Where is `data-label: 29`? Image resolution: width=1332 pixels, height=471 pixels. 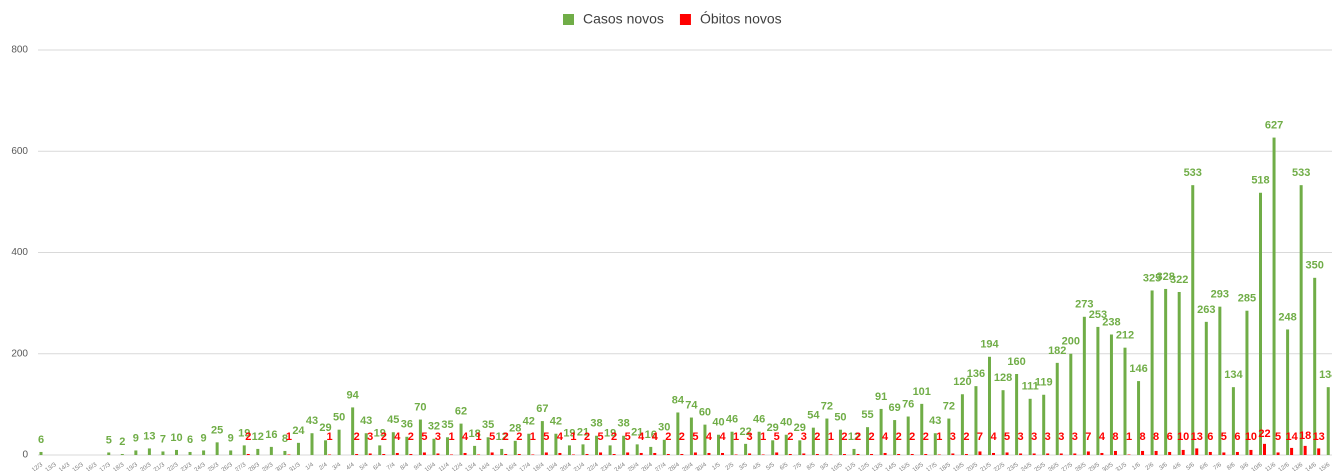
data-label: 29 is located at coordinates (325, 428).